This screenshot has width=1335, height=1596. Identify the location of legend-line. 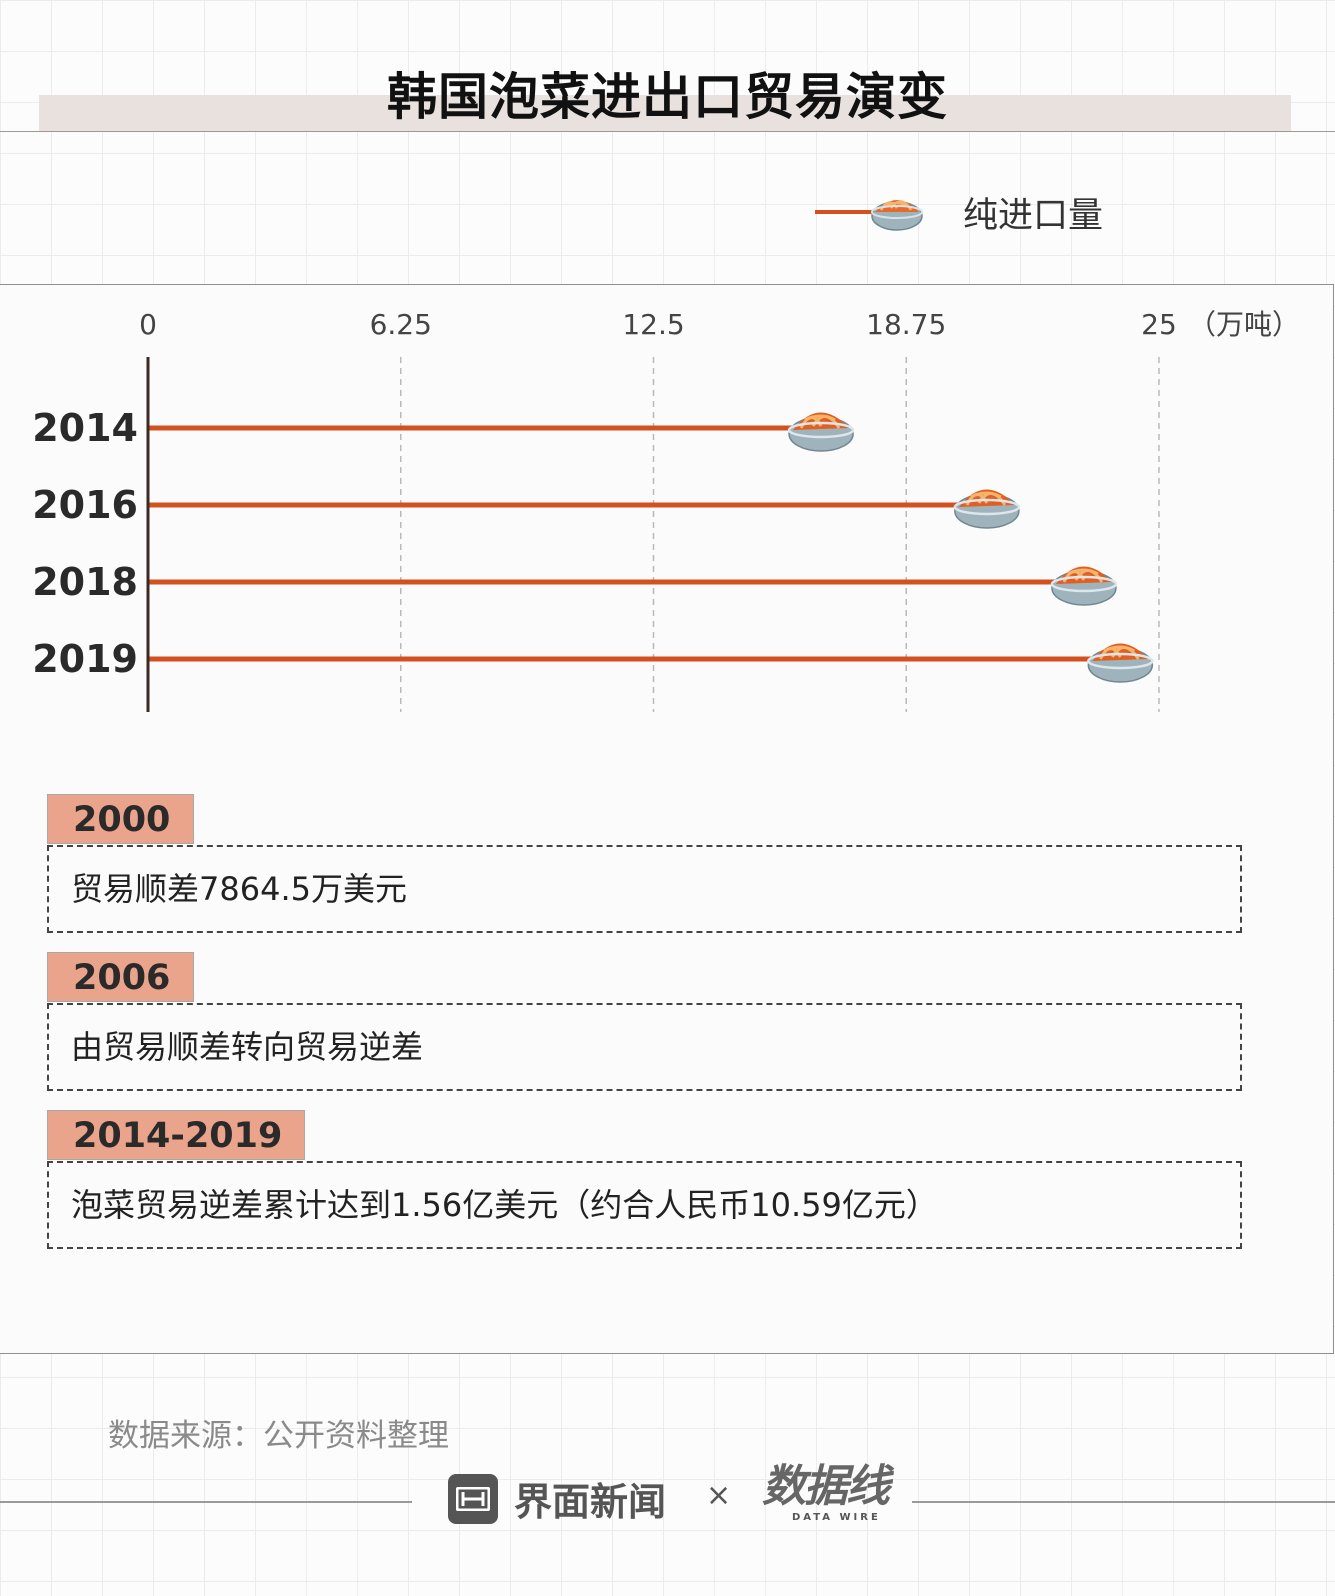
(850, 212).